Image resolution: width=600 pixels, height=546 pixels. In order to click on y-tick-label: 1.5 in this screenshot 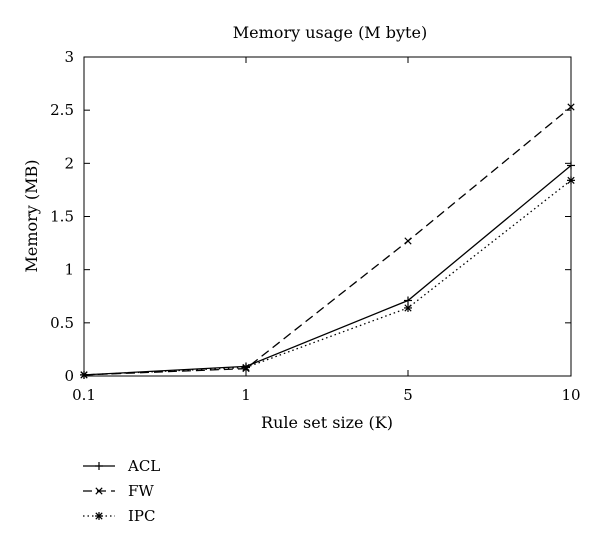, I will do `click(62, 217)`.